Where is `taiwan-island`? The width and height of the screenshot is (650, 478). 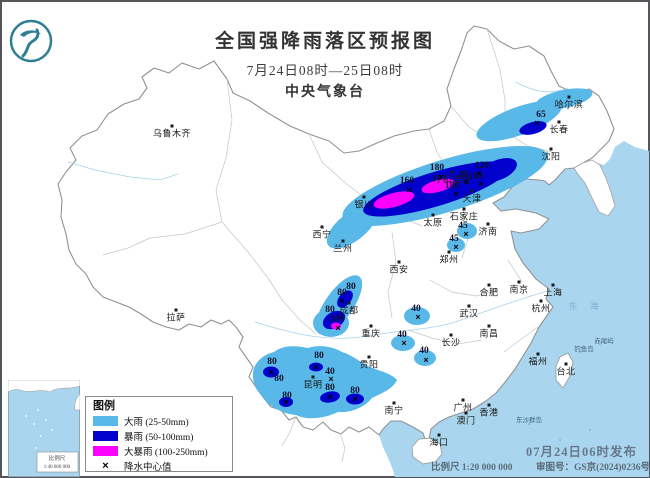
taiwan-island is located at coordinates (564, 370).